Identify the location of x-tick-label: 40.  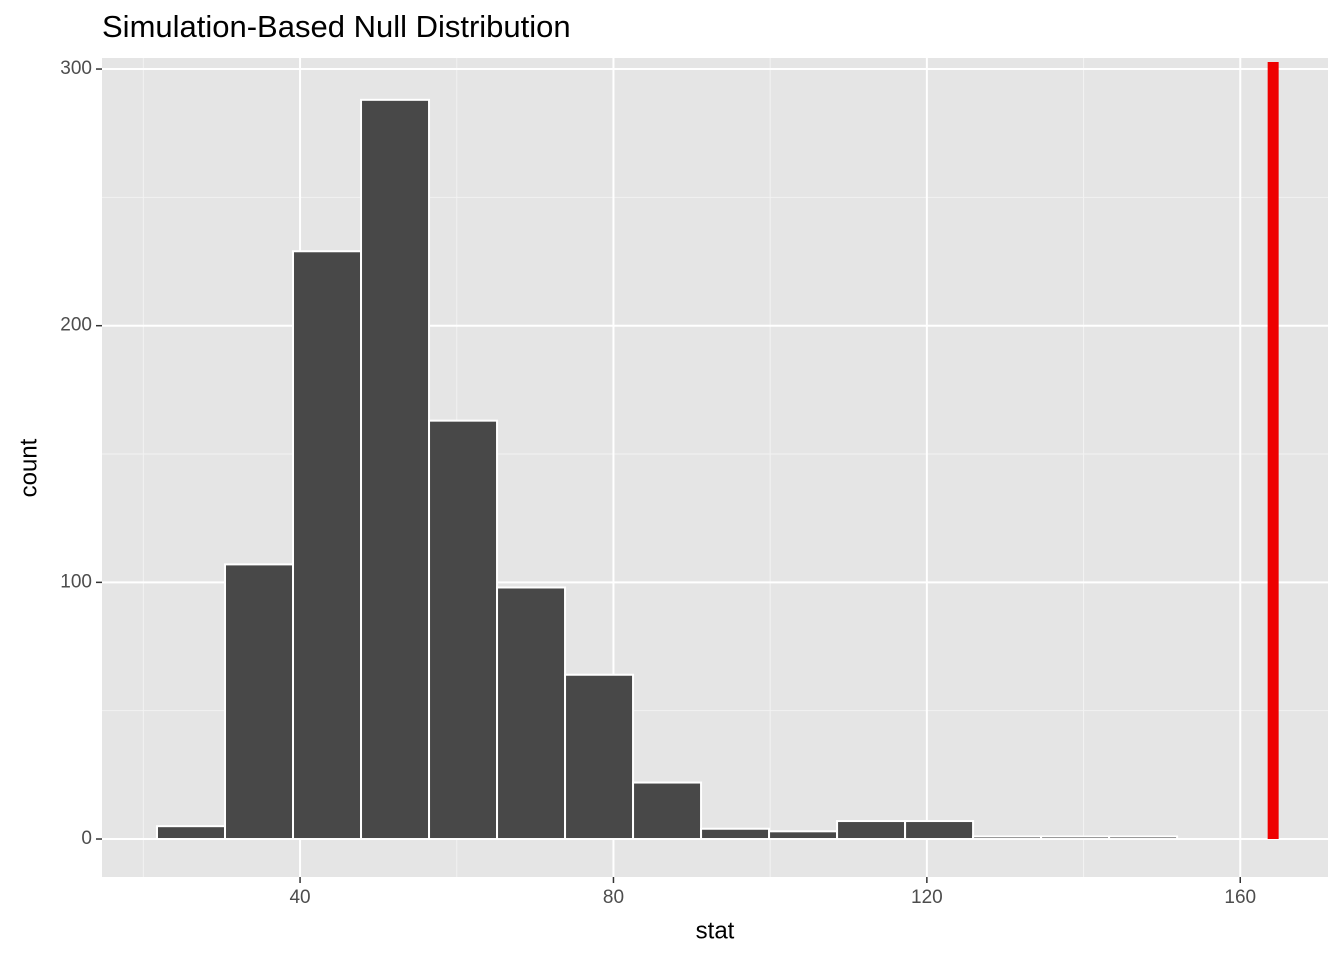
(299, 897).